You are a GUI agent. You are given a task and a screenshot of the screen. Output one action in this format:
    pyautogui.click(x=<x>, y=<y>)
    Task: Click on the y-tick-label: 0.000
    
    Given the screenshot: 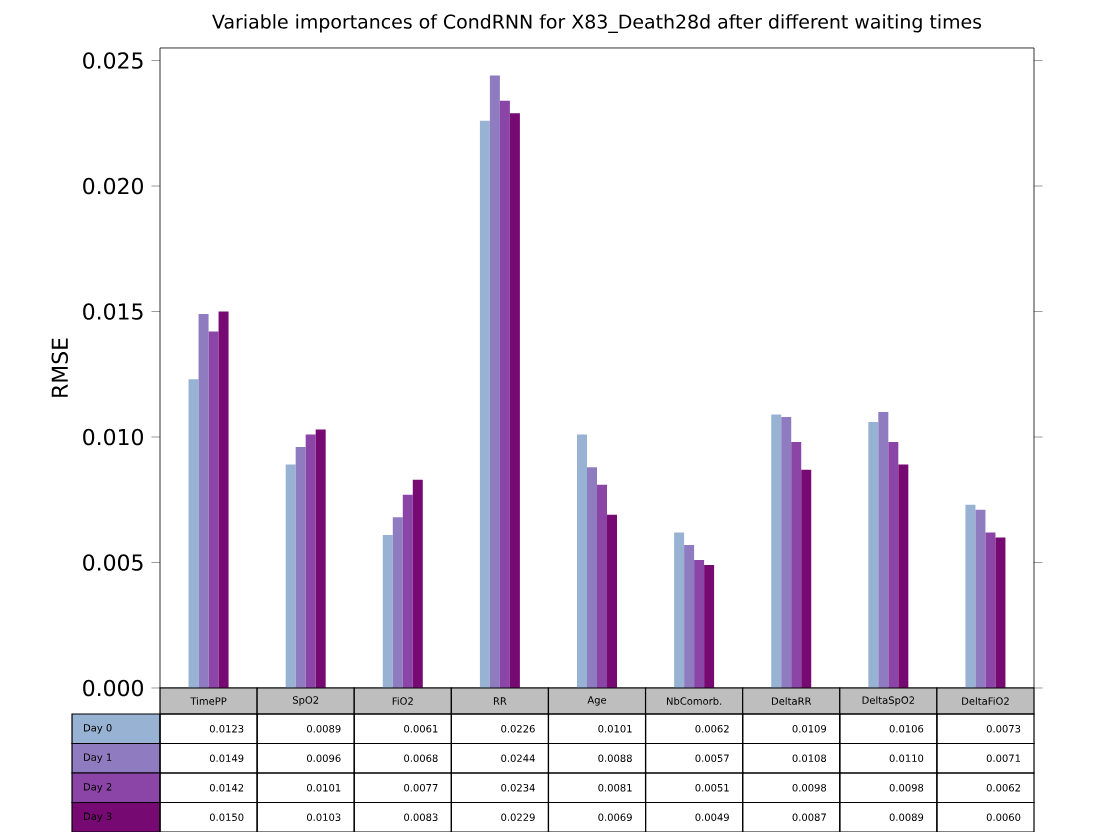 What is the action you would take?
    pyautogui.click(x=113, y=687)
    